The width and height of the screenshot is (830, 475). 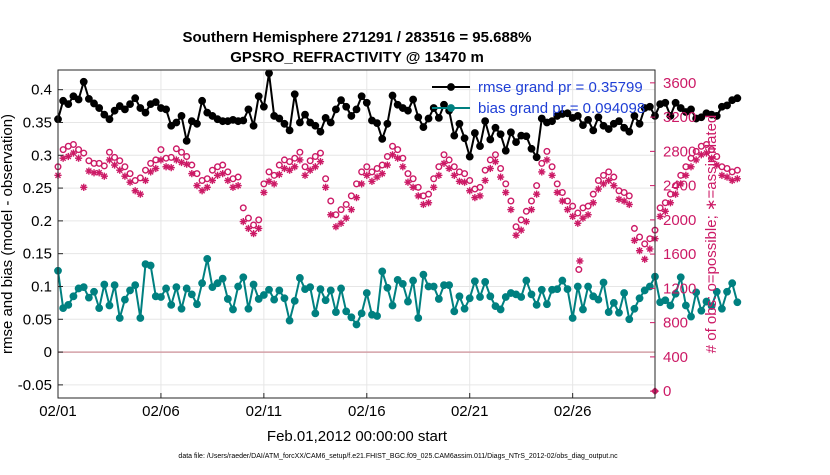 I want to click on y-left-tick-label: 0, so click(x=48, y=352).